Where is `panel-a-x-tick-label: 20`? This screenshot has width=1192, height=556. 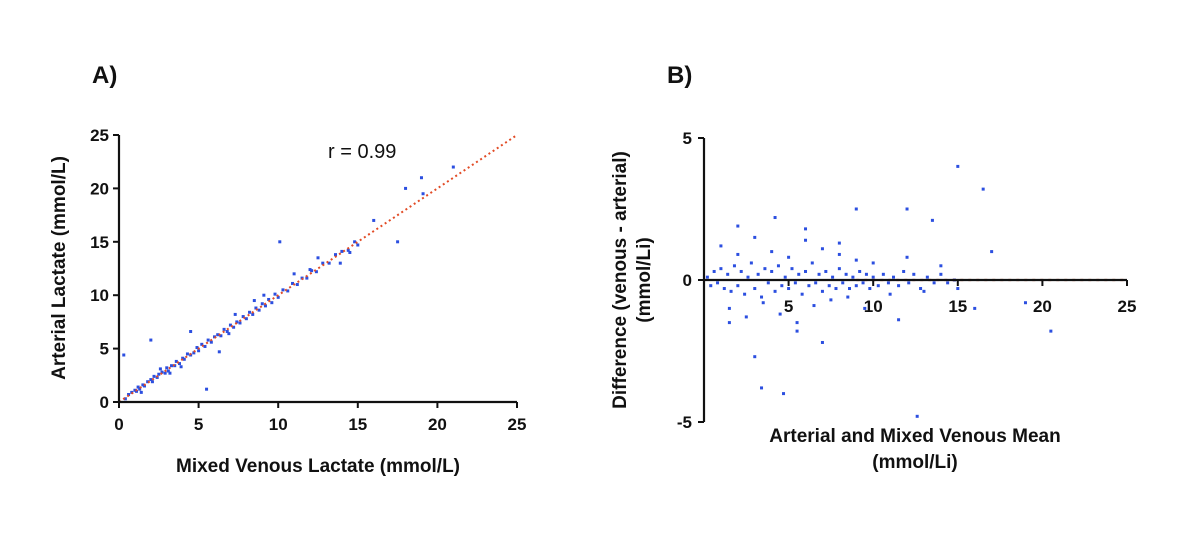 panel-a-x-tick-label: 20 is located at coordinates (437, 424).